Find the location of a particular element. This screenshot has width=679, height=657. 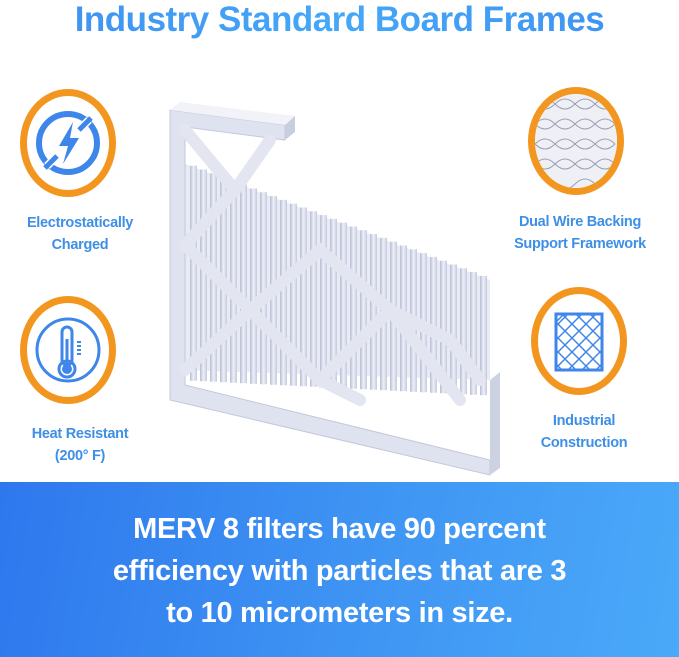

feature-label-line: (200° F) is located at coordinates (80, 456).